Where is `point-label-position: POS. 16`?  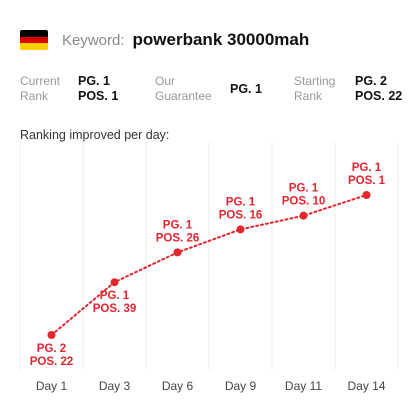 point-label-position: POS. 16 is located at coordinates (240, 215).